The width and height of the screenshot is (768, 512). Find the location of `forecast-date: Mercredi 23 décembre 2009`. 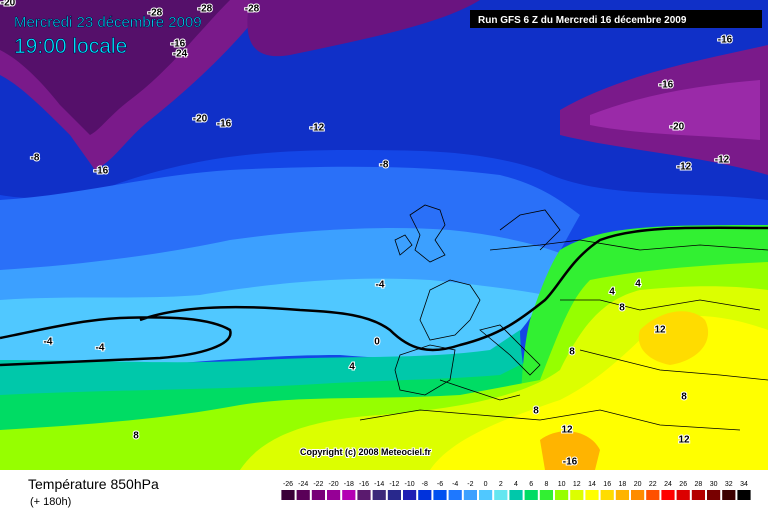

forecast-date: Mercredi 23 décembre 2009 is located at coordinates (108, 22).